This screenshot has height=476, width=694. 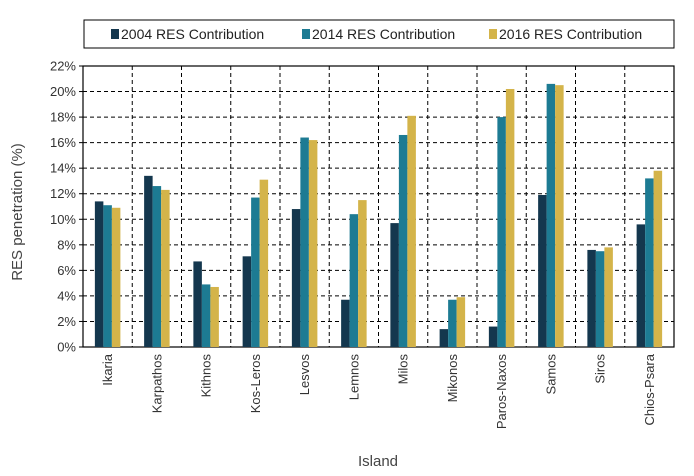 What do you see at coordinates (570, 34) in the screenshot?
I see `legend-label: 2016 RES Contribution` at bounding box center [570, 34].